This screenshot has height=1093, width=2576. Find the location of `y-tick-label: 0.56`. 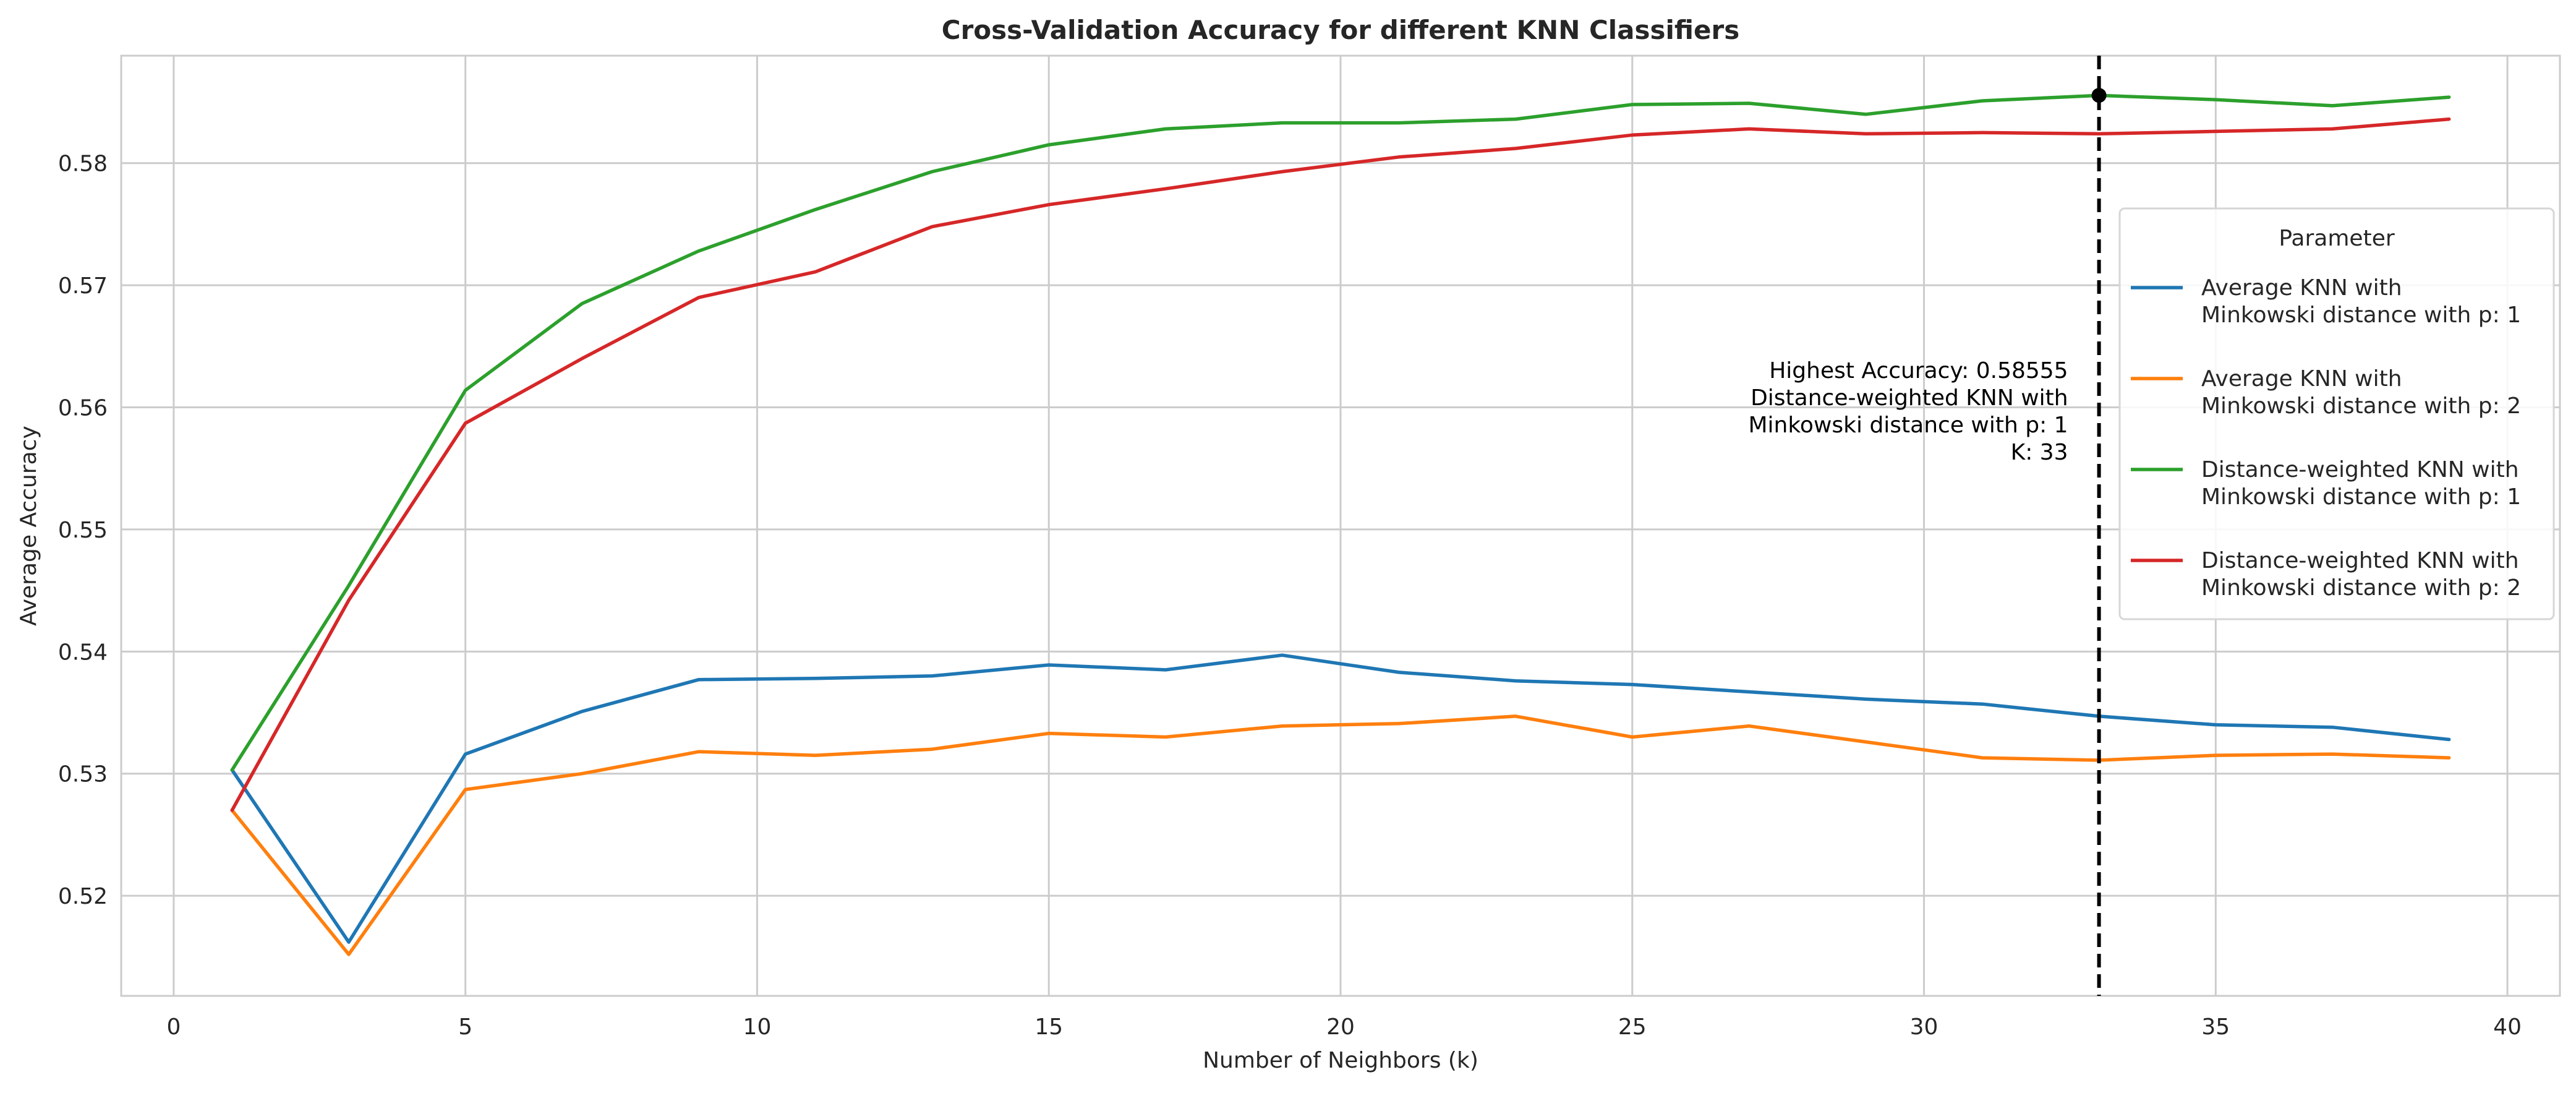

y-tick-label: 0.56 is located at coordinates (83, 408).